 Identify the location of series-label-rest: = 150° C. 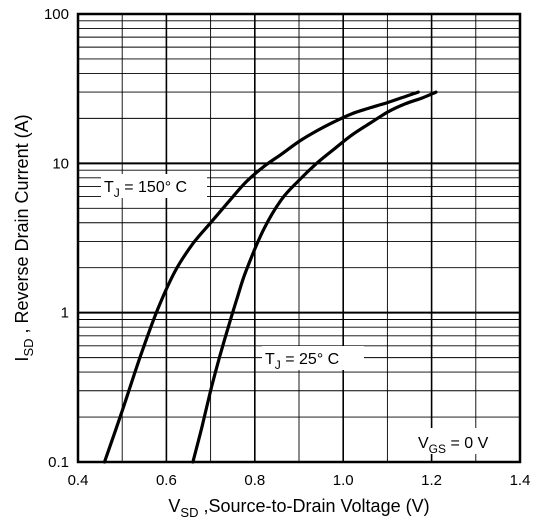
(153, 187).